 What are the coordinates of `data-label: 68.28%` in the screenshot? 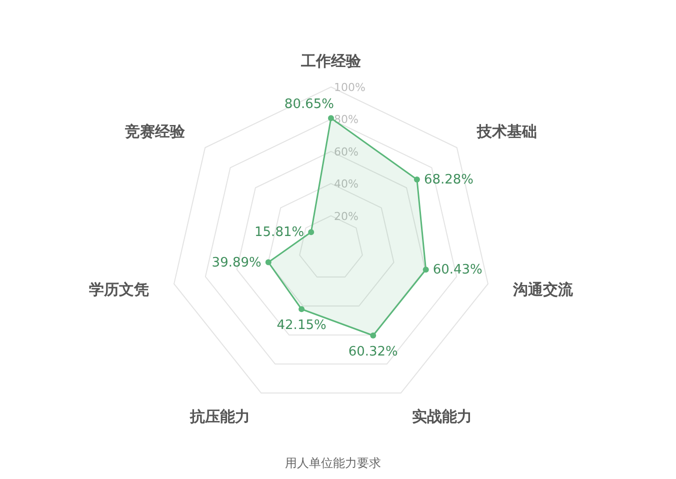 It's located at (449, 180).